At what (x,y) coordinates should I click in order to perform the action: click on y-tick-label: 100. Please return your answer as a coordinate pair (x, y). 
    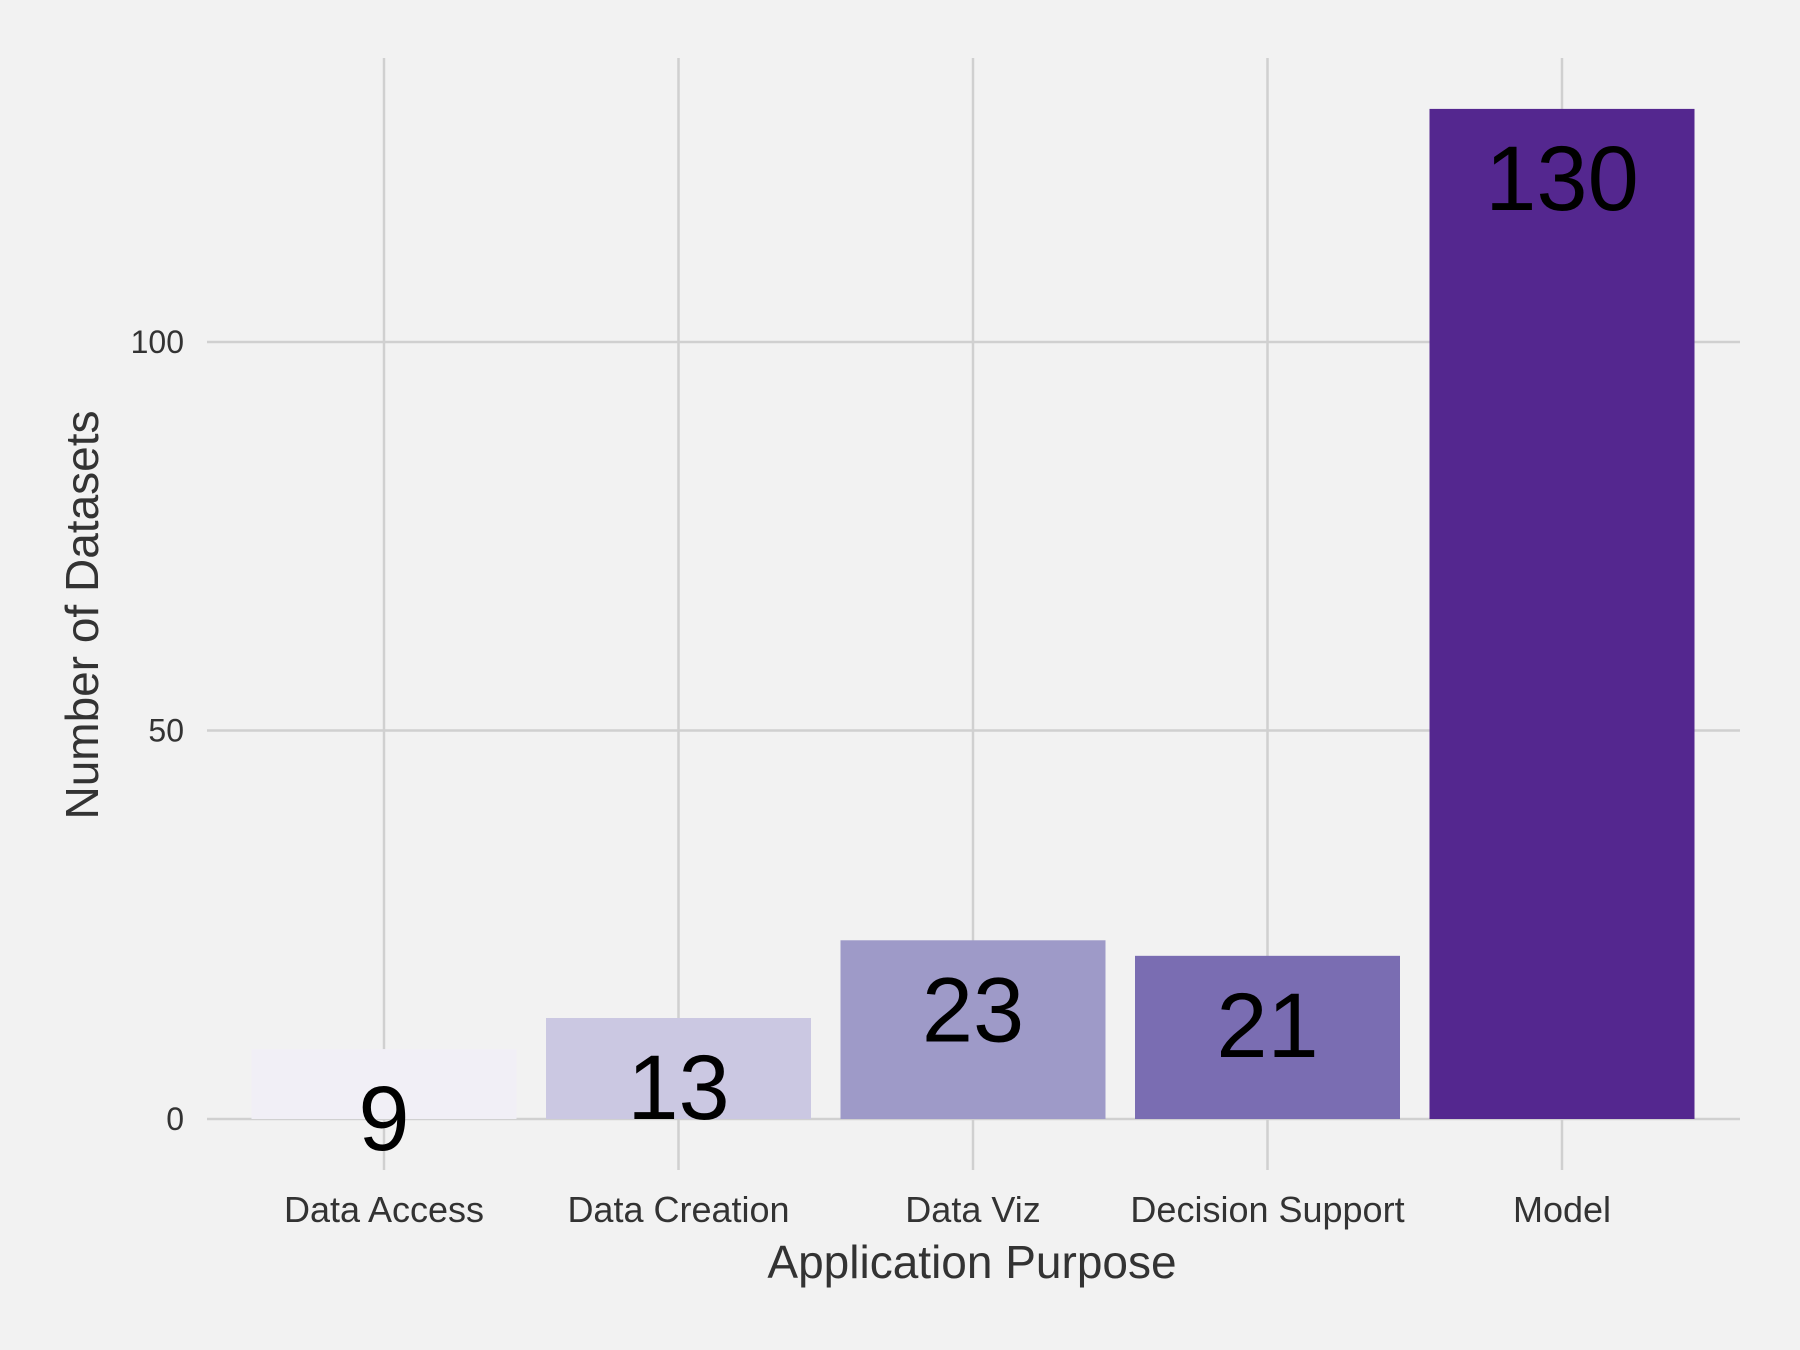
    Looking at the image, I should click on (157, 342).